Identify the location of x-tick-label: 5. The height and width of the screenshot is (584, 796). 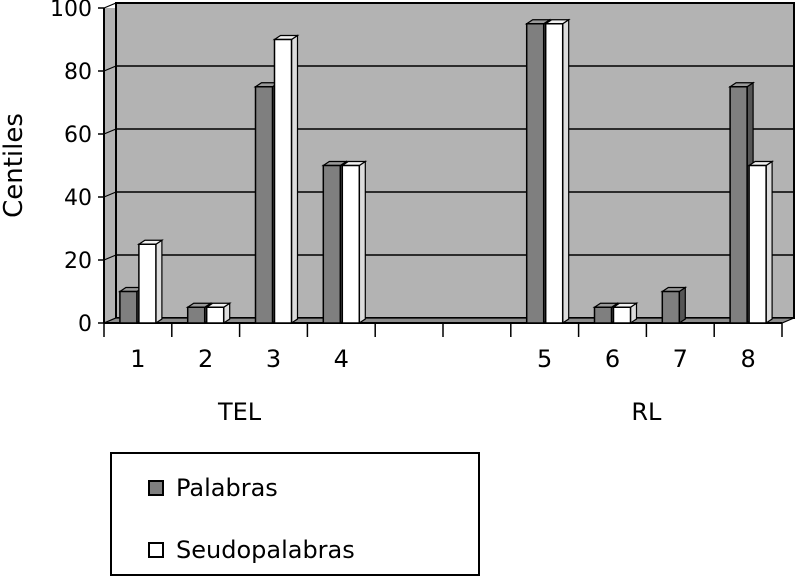
(544, 359).